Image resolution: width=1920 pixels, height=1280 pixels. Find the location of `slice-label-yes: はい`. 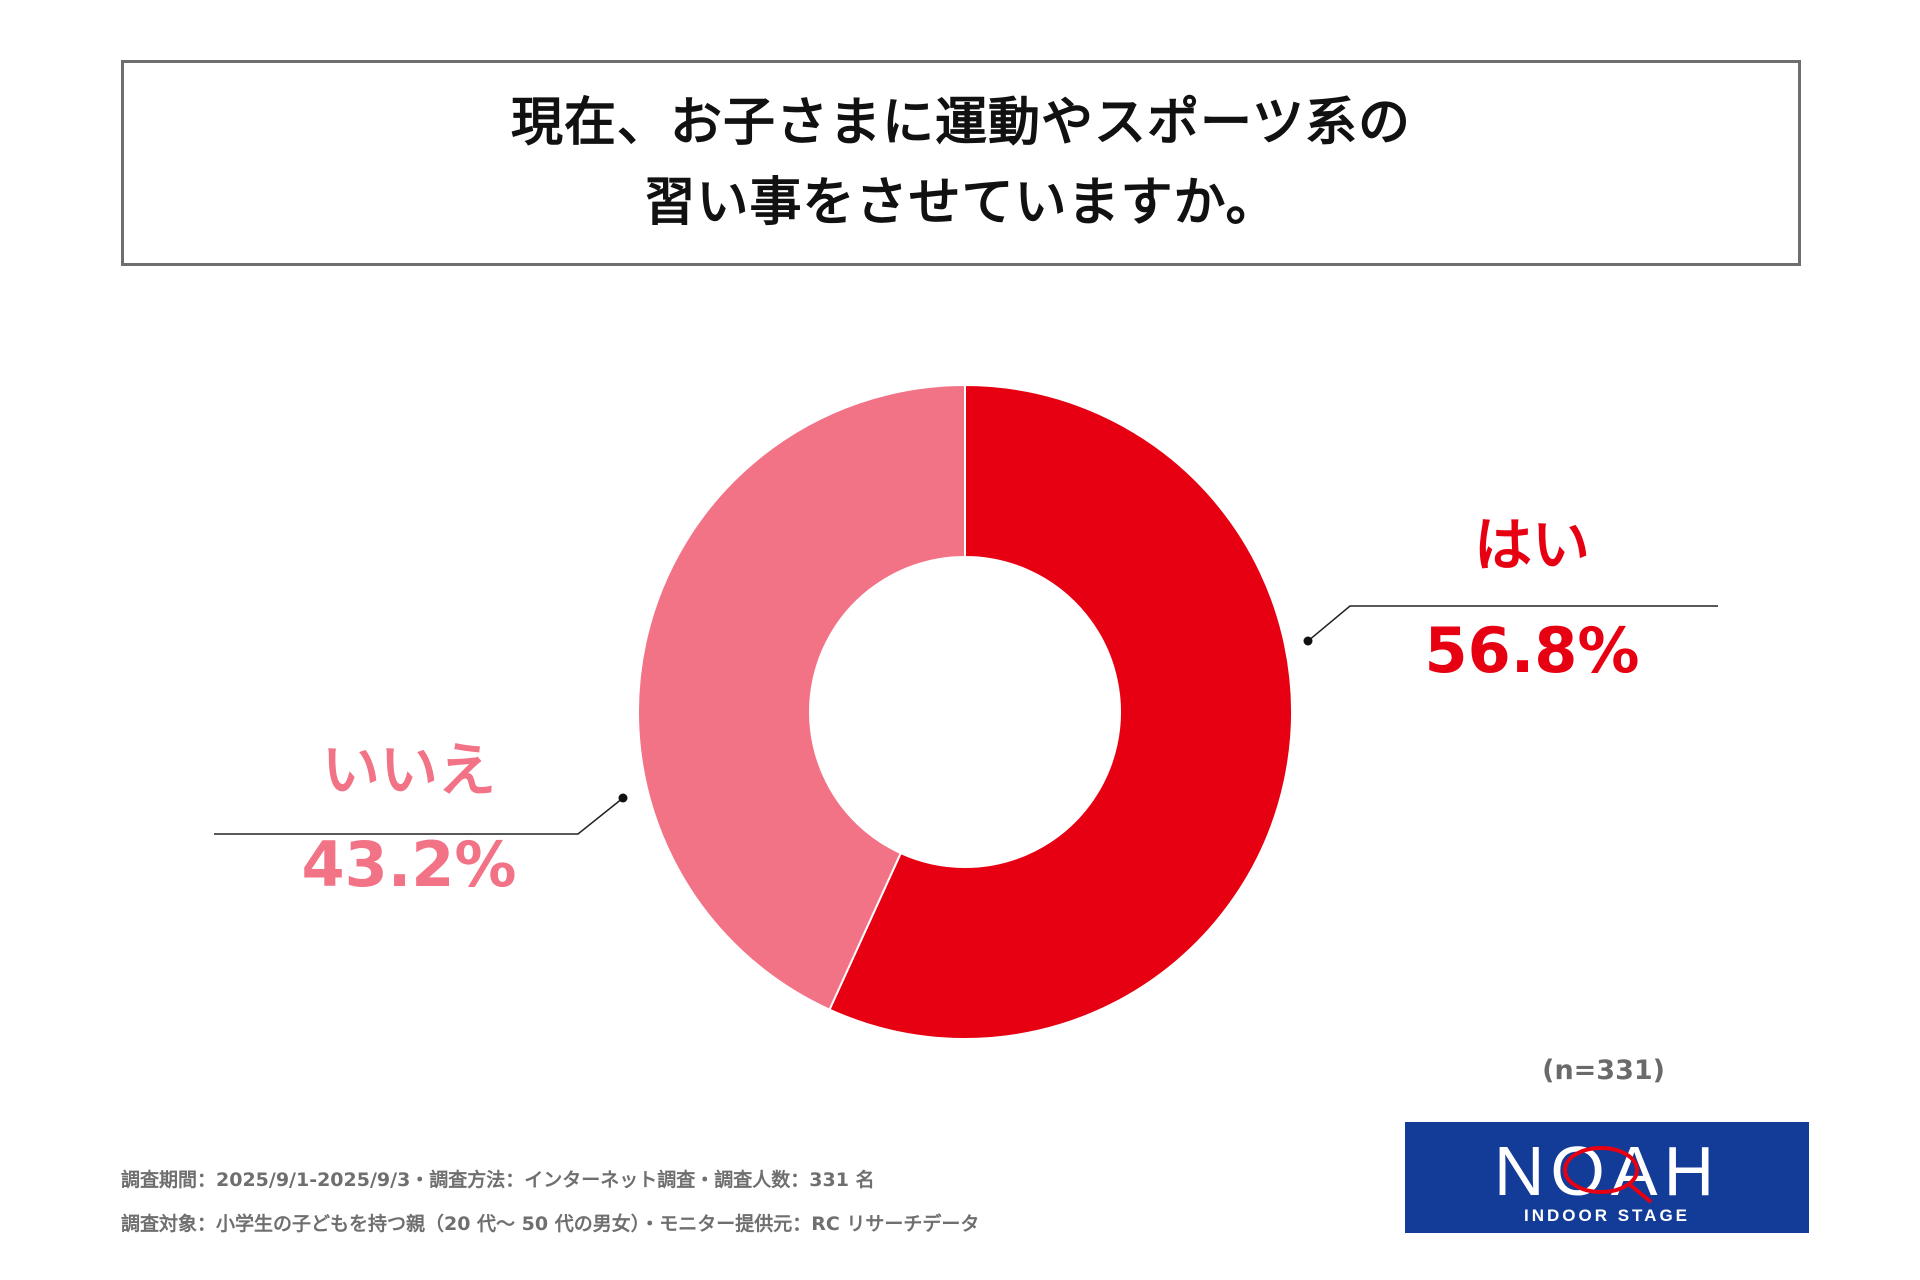

slice-label-yes: はい is located at coordinates (1532, 545).